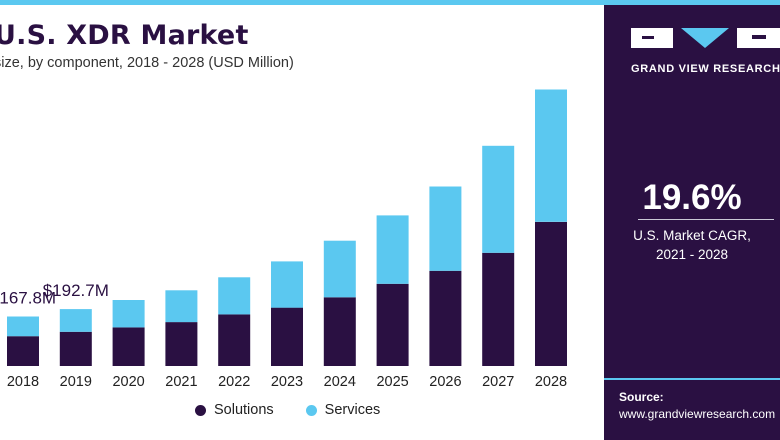 This screenshot has height=440, width=780. What do you see at coordinates (352, 410) in the screenshot?
I see `legend-label-services: Services` at bounding box center [352, 410].